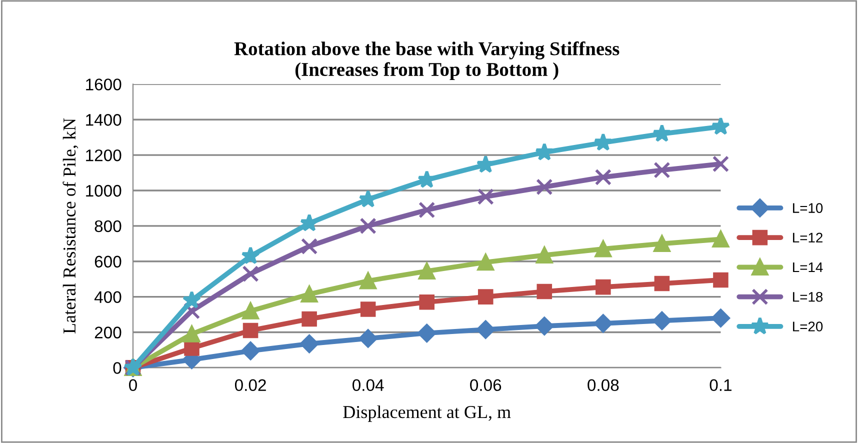 The width and height of the screenshot is (858, 443). Describe the element at coordinates (808, 297) in the screenshot. I see `legend-label: L=18` at that location.